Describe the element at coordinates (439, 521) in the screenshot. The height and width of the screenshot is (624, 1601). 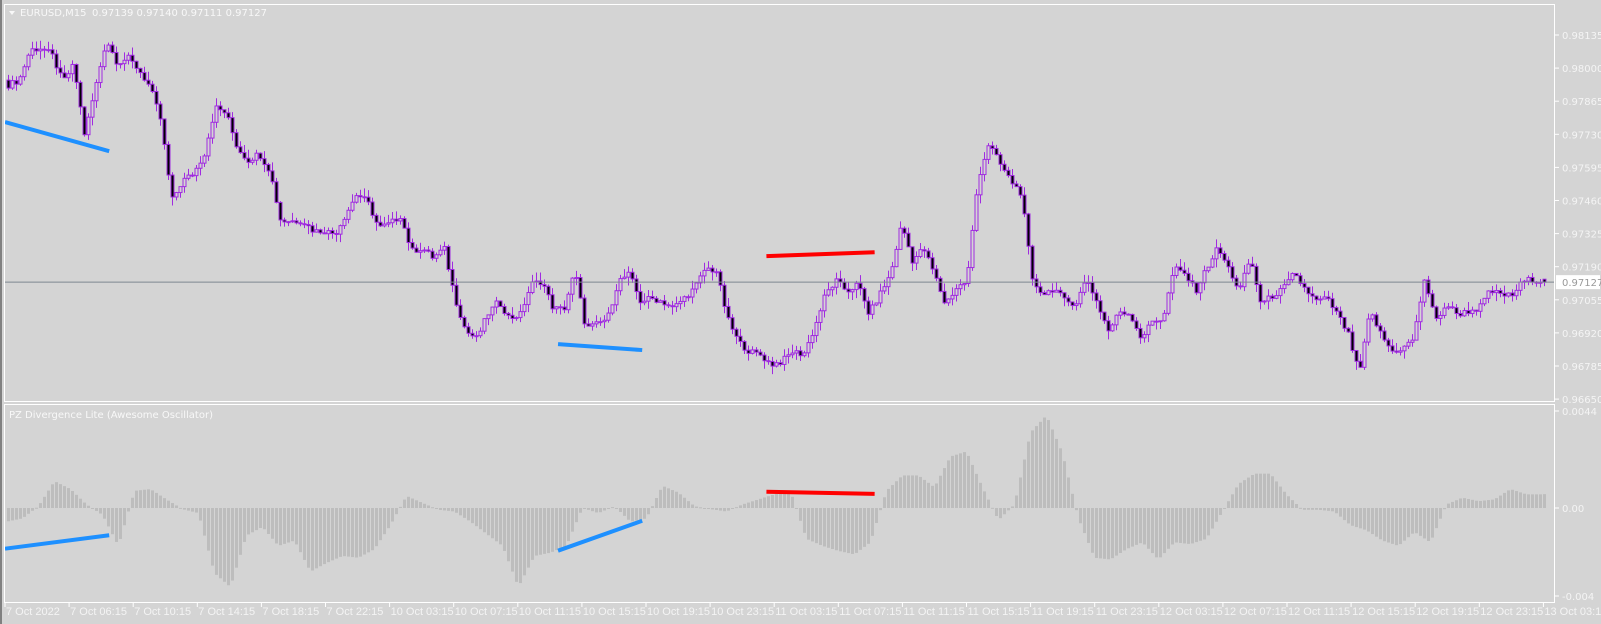
I see `oscillator-overlay` at that location.